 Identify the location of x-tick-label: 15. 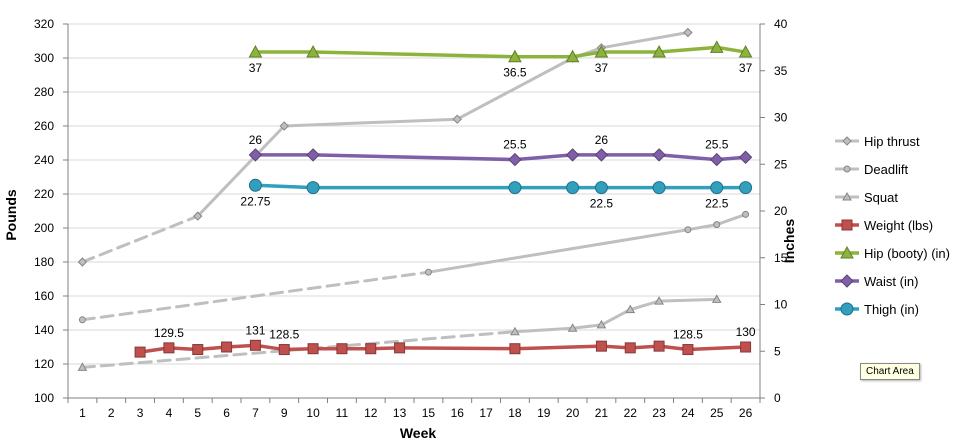
(429, 413).